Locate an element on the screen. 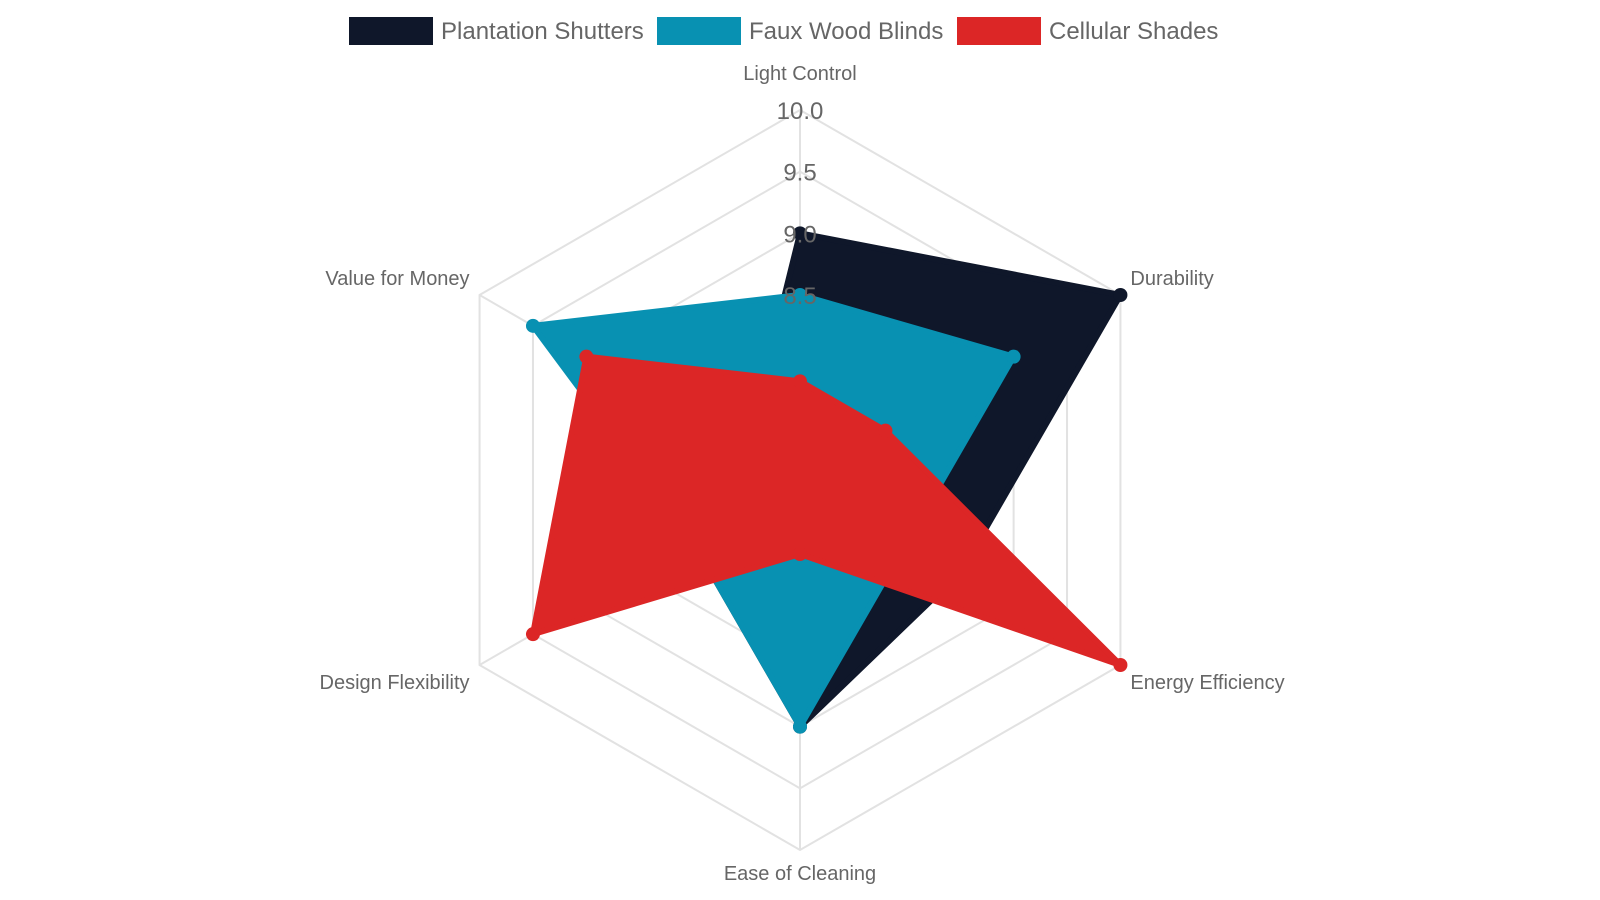 The width and height of the screenshot is (1600, 900). legend-item-plantation-shutters: Plantation Shutters is located at coordinates (496, 31).